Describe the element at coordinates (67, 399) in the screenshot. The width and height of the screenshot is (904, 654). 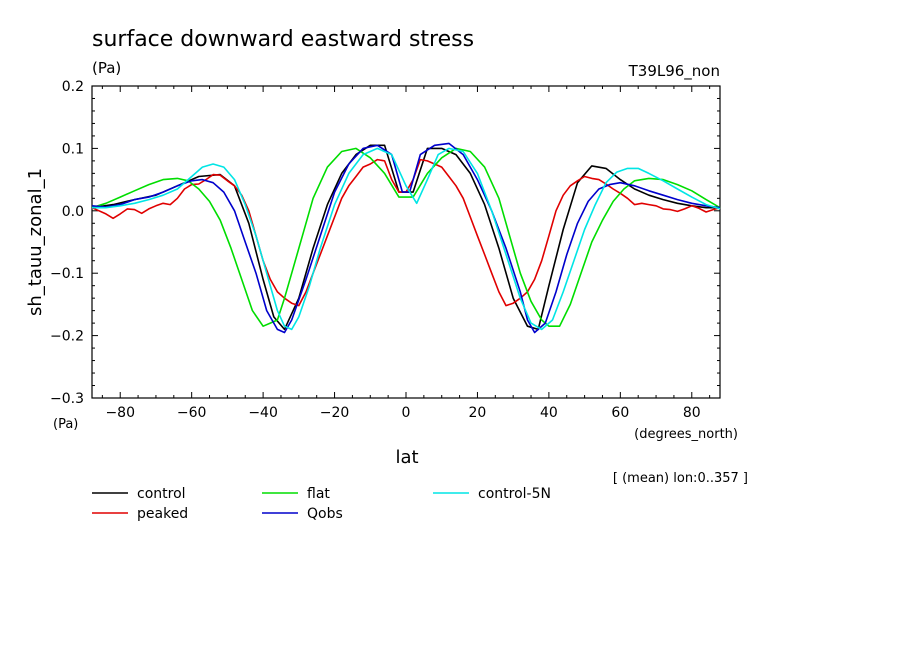
I see `y-tick-label: −0.3` at that location.